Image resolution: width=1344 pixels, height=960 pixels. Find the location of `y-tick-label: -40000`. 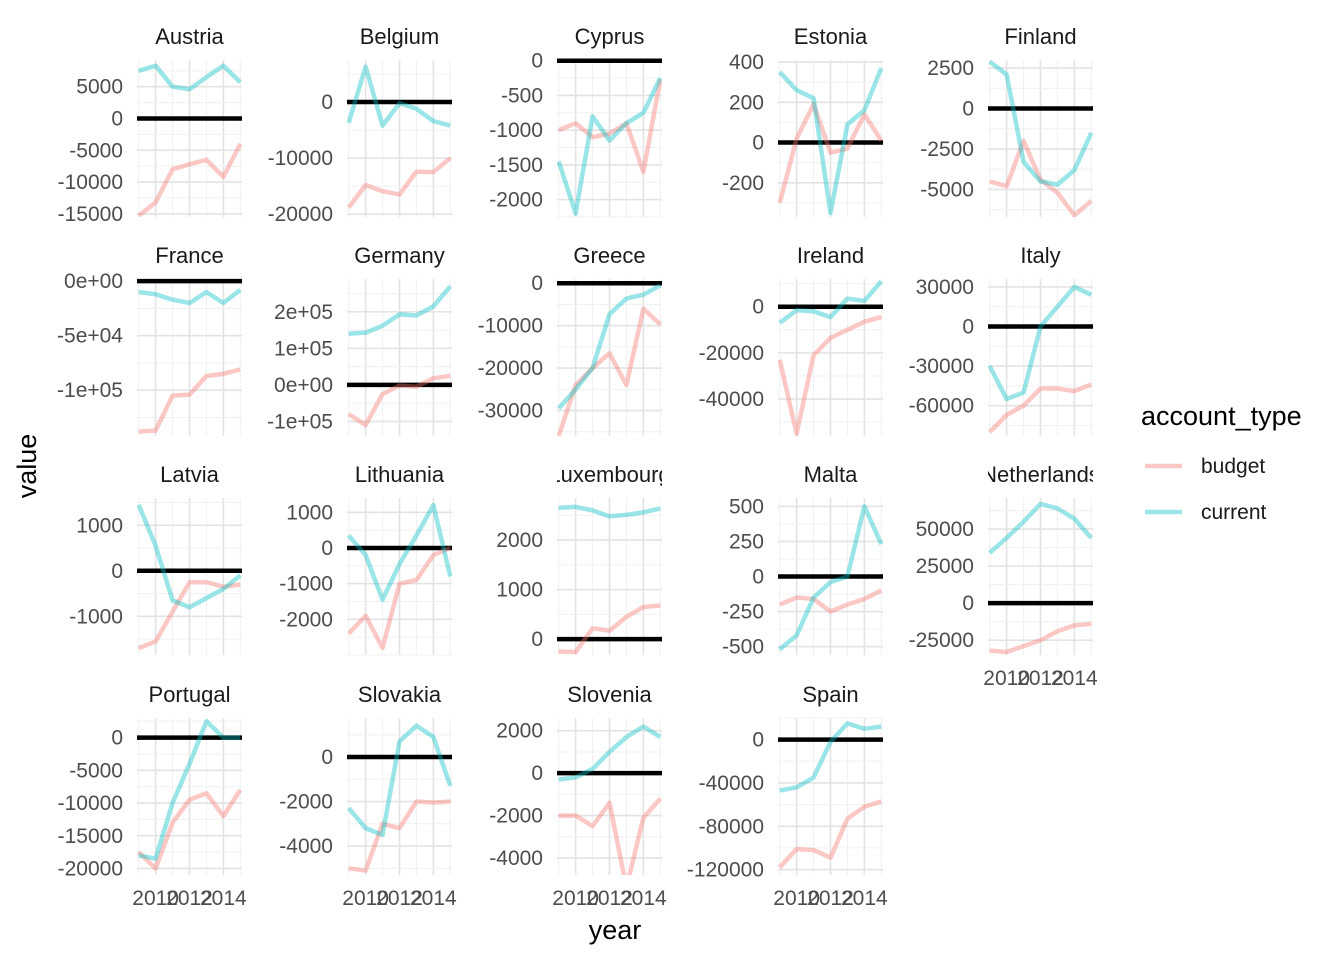

y-tick-label: -40000 is located at coordinates (731, 783).